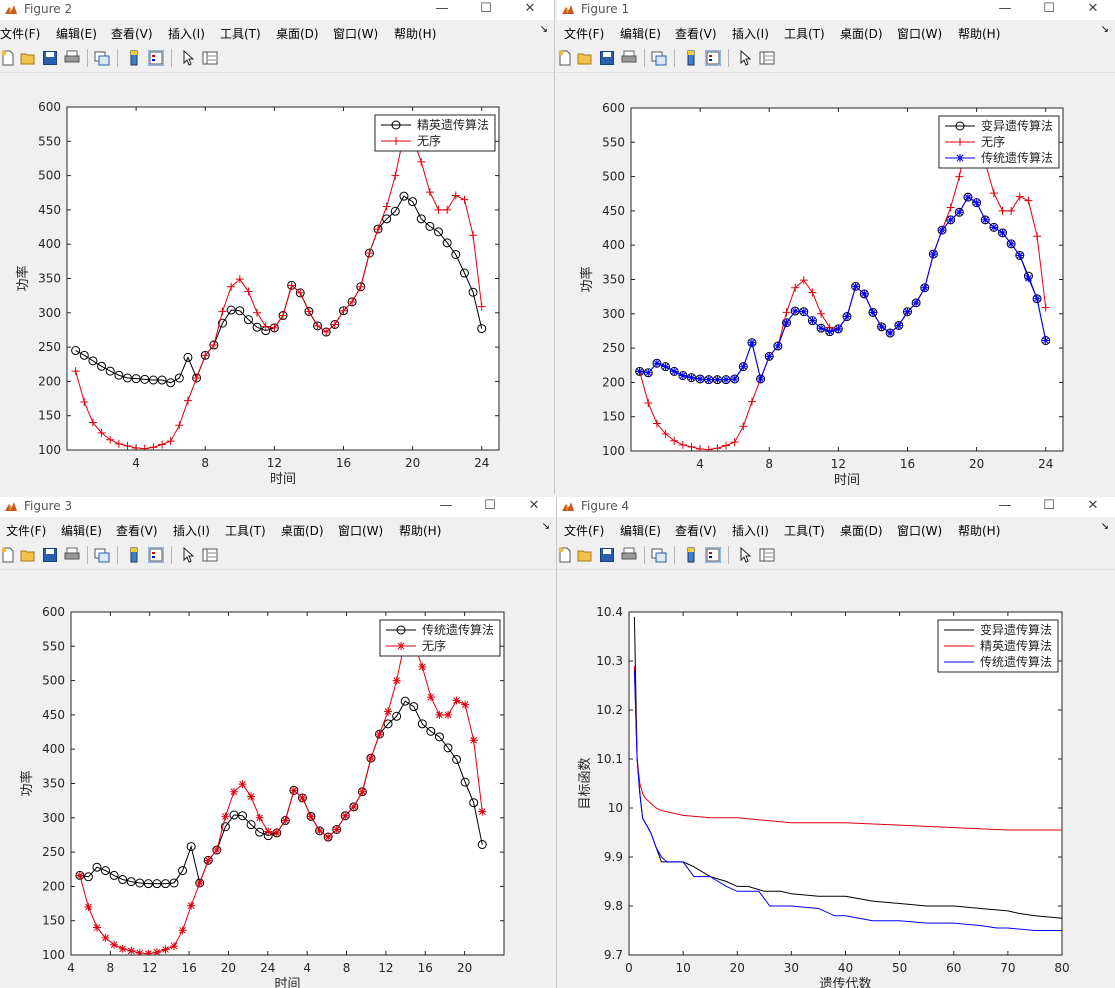 The height and width of the screenshot is (988, 1115). What do you see at coordinates (277, 10) in the screenshot?
I see `title-bar: Figure 2 — ☐ ✕` at bounding box center [277, 10].